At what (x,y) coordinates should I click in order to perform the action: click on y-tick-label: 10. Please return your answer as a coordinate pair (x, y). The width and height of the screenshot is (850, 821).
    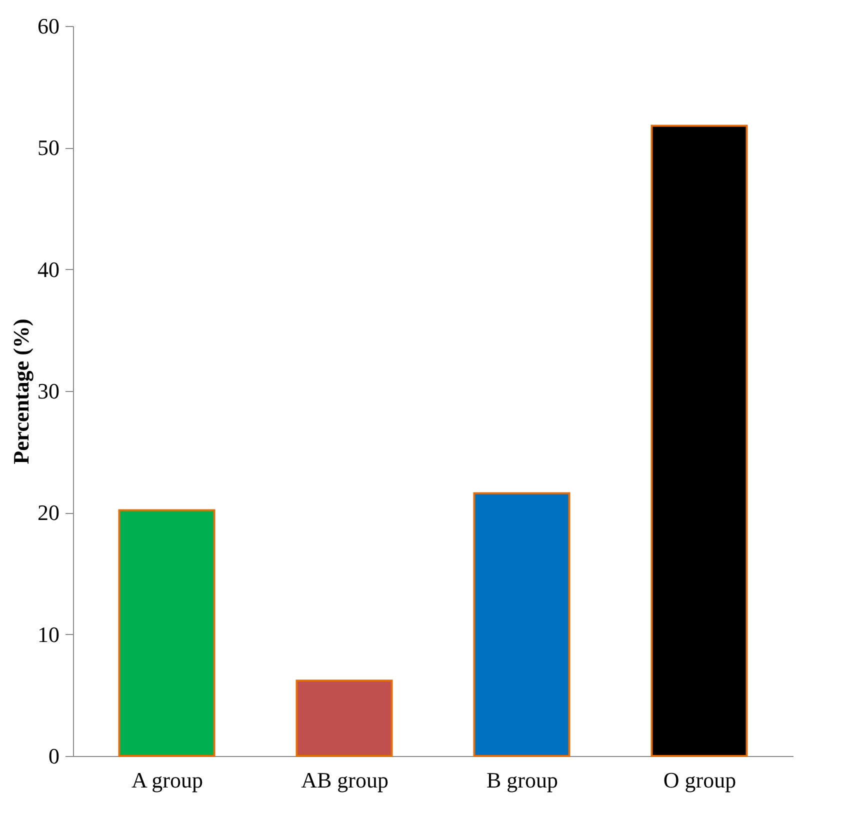
    Looking at the image, I should click on (49, 634).